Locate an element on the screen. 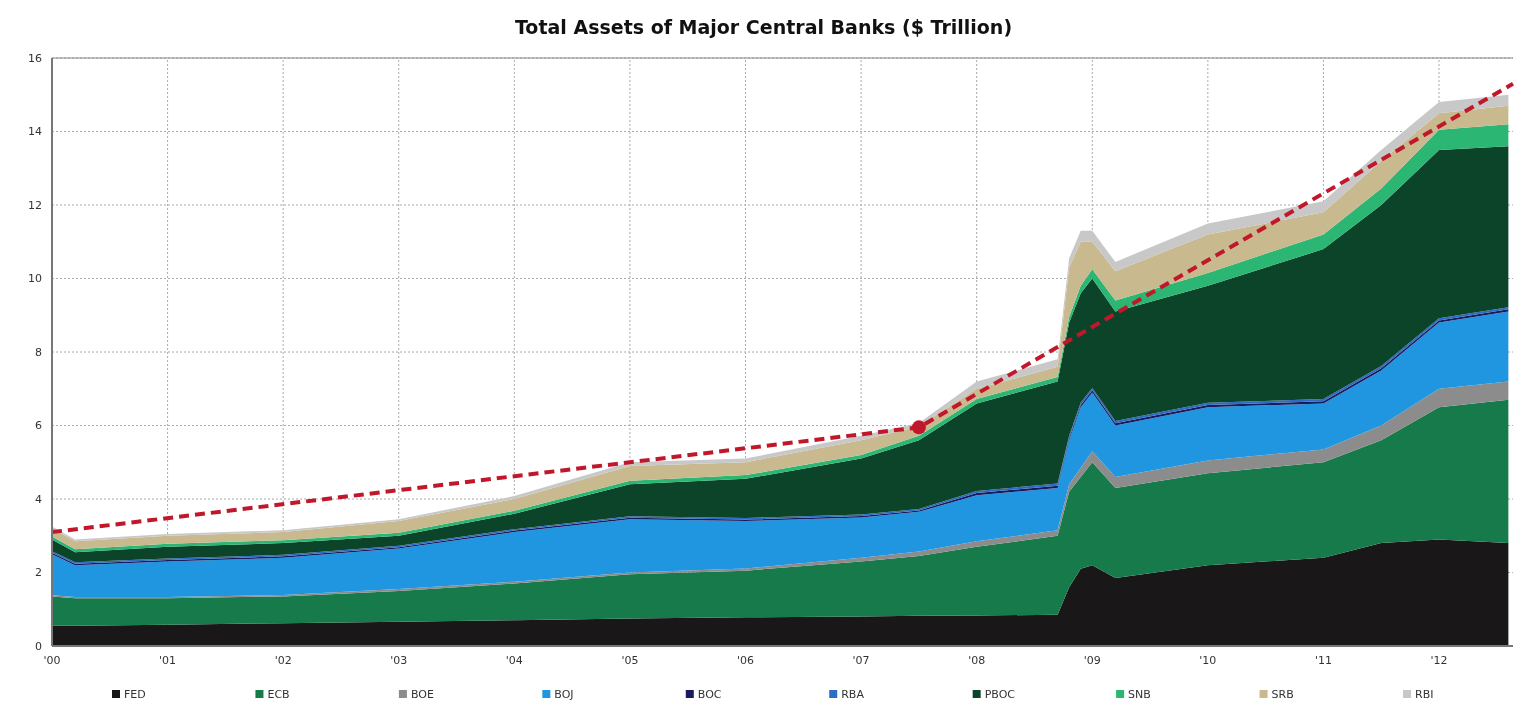 The height and width of the screenshot is (722, 1527). x-tick-label: '05 is located at coordinates (630, 660).